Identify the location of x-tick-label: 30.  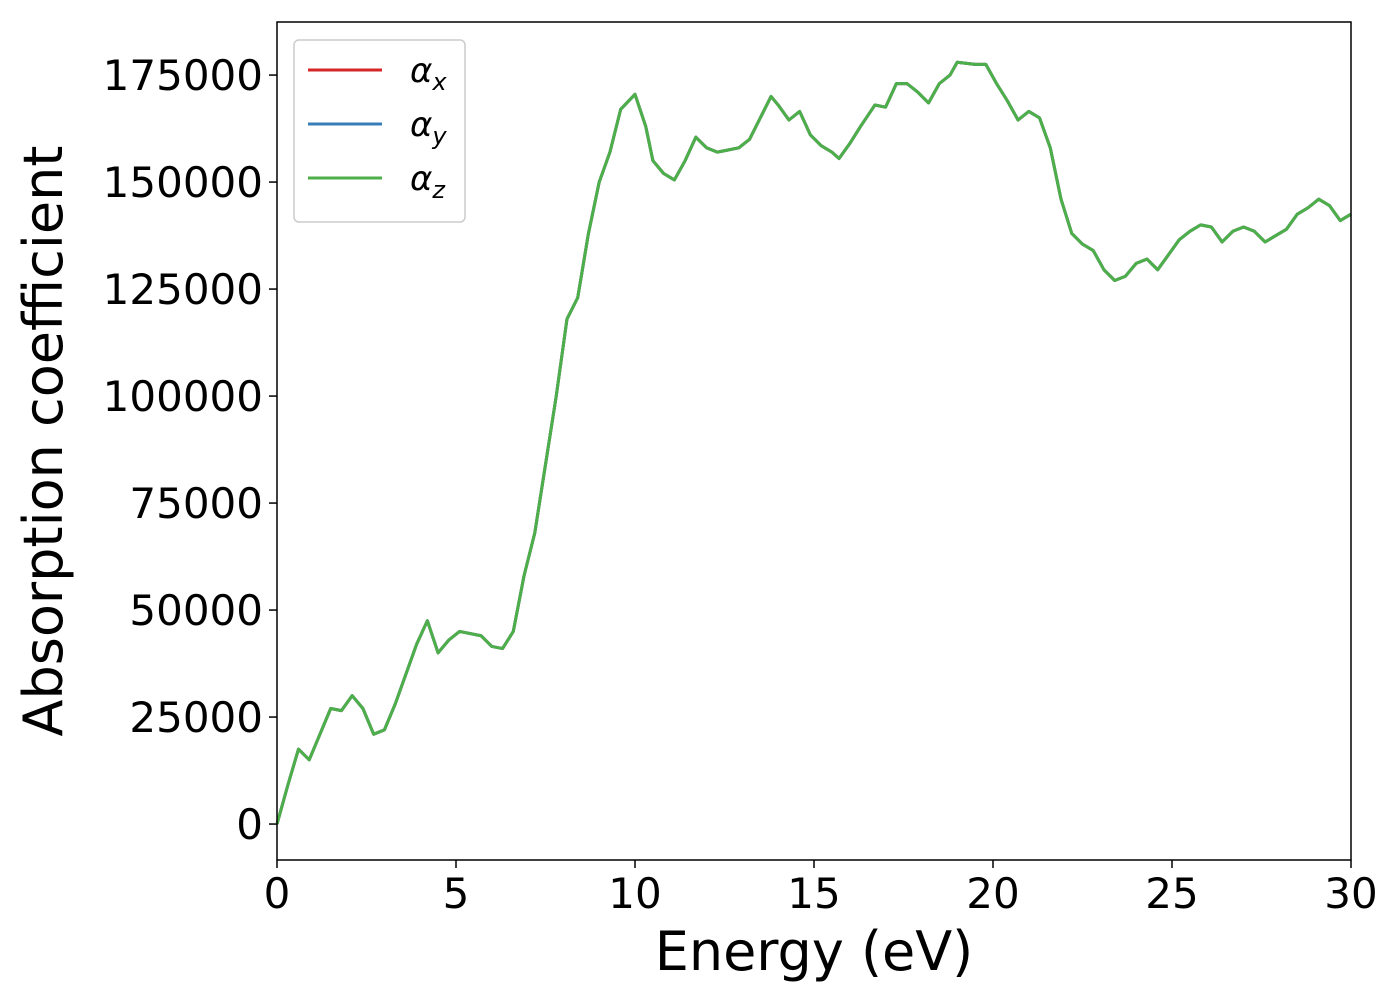
(1350, 893).